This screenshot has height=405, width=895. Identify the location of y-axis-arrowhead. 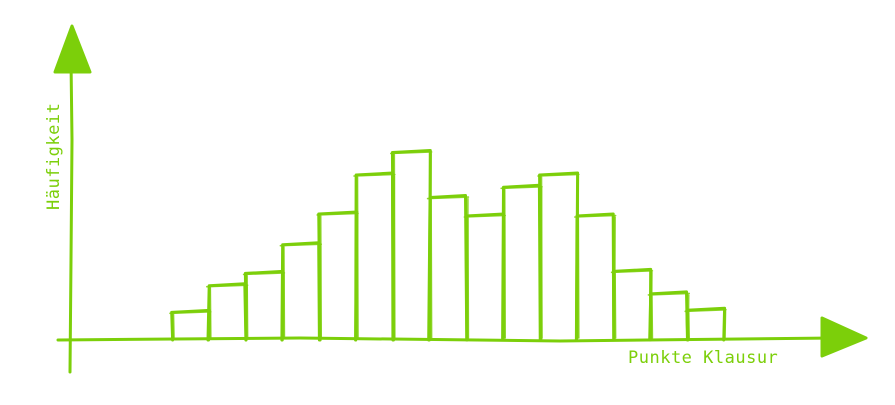
(72, 49).